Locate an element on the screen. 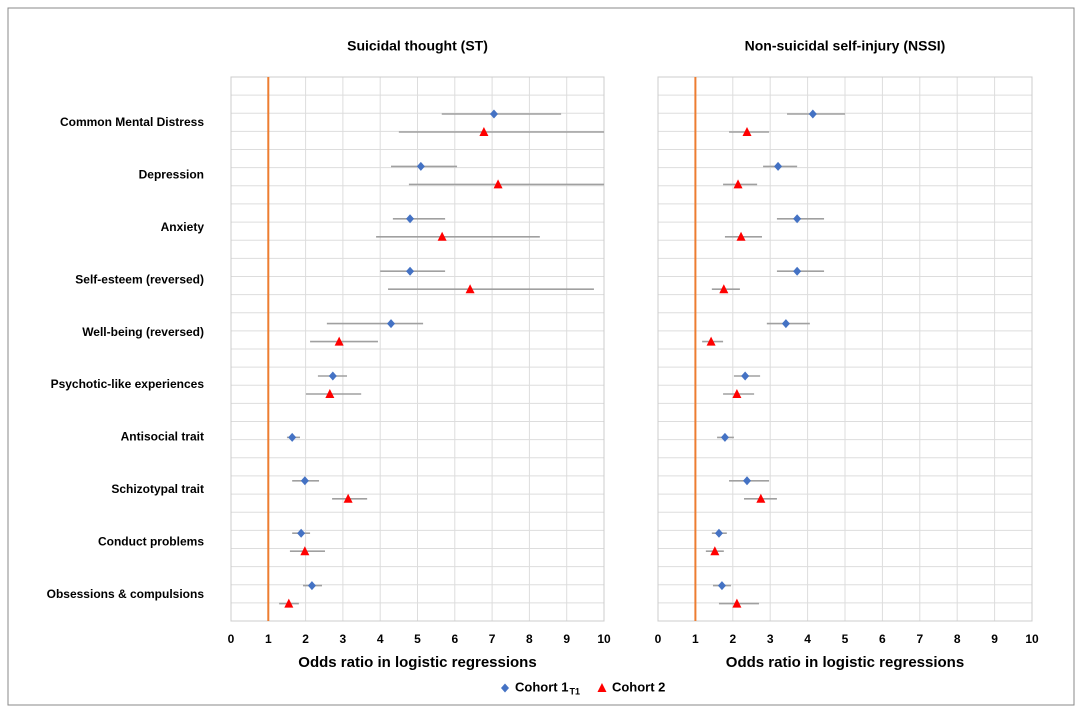 This screenshot has width=1082, height=708. legend-subscript: T1 is located at coordinates (574, 691).